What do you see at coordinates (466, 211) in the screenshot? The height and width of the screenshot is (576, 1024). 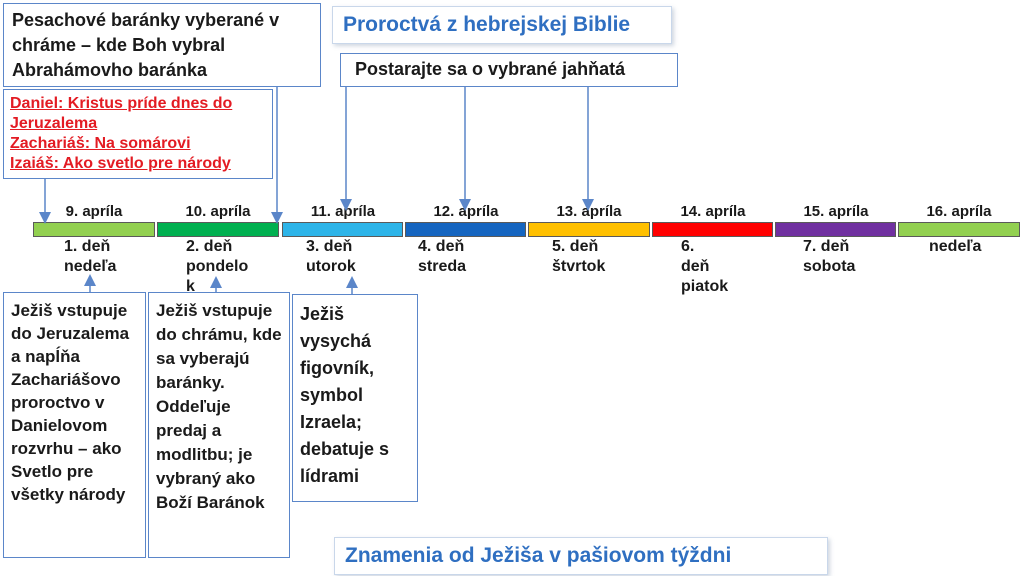 I see `date-4: 12. apríla` at bounding box center [466, 211].